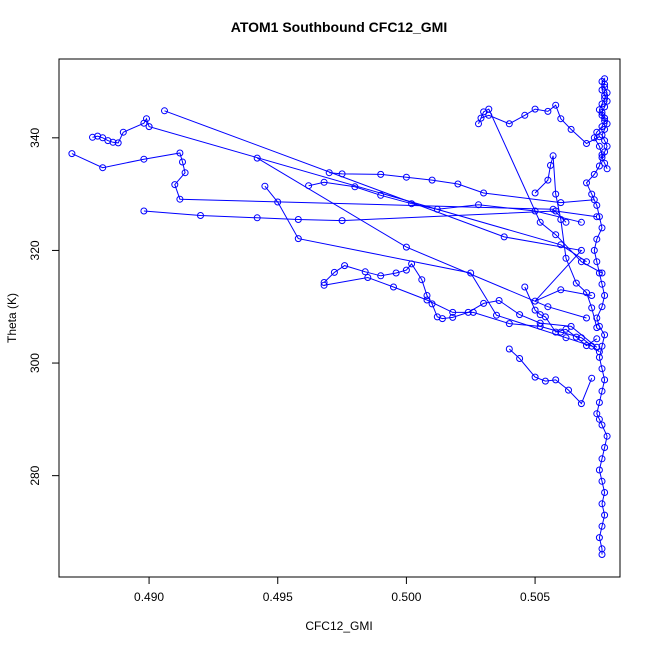  What do you see at coordinates (339, 27) in the screenshot?
I see `chart-title: ATOM1 Southbound CFC12_GMI` at bounding box center [339, 27].